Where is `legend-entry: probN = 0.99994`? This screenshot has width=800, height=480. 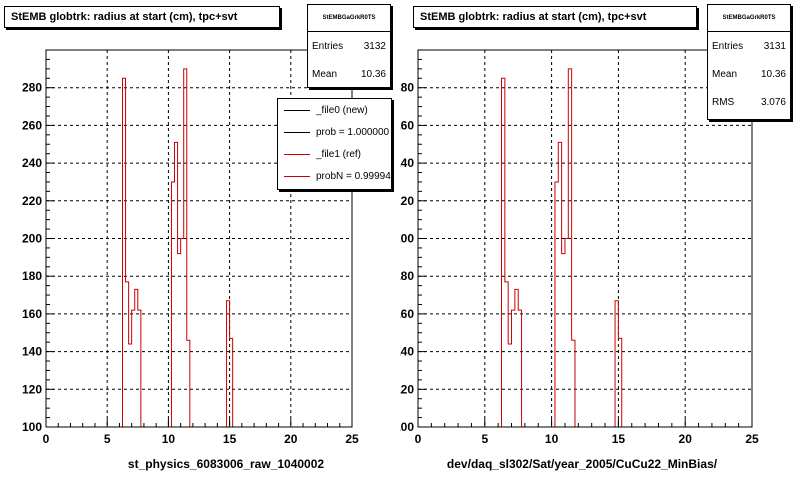
legend-entry: probN = 0.99994 is located at coordinates (334, 176).